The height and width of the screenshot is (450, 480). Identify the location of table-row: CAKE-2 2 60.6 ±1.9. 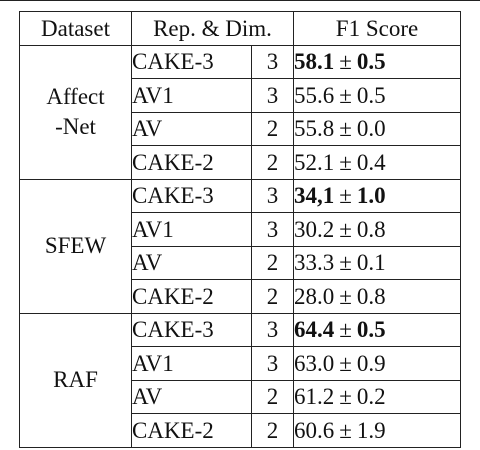
(240, 430).